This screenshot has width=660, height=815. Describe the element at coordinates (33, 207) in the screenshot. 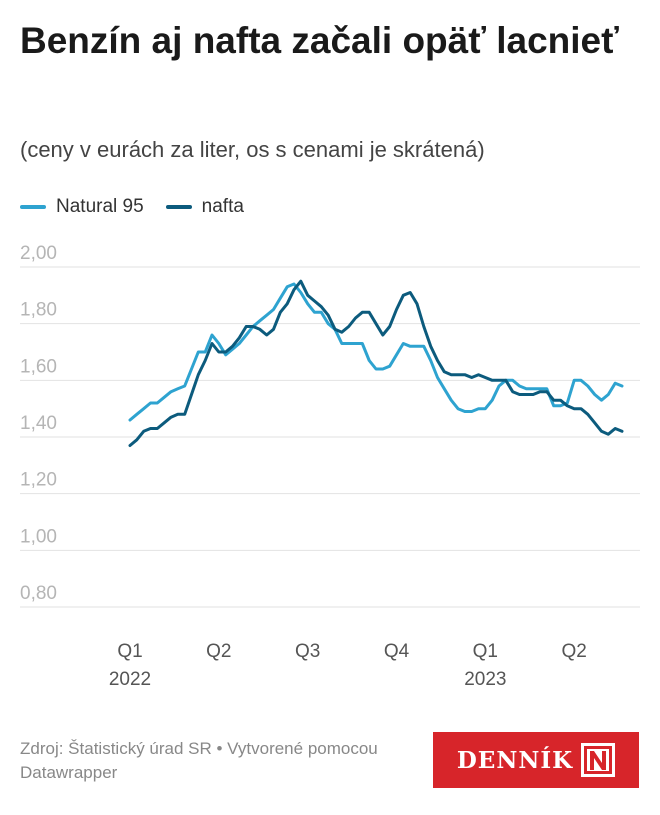

I see `legend-swatch-natural95` at that location.